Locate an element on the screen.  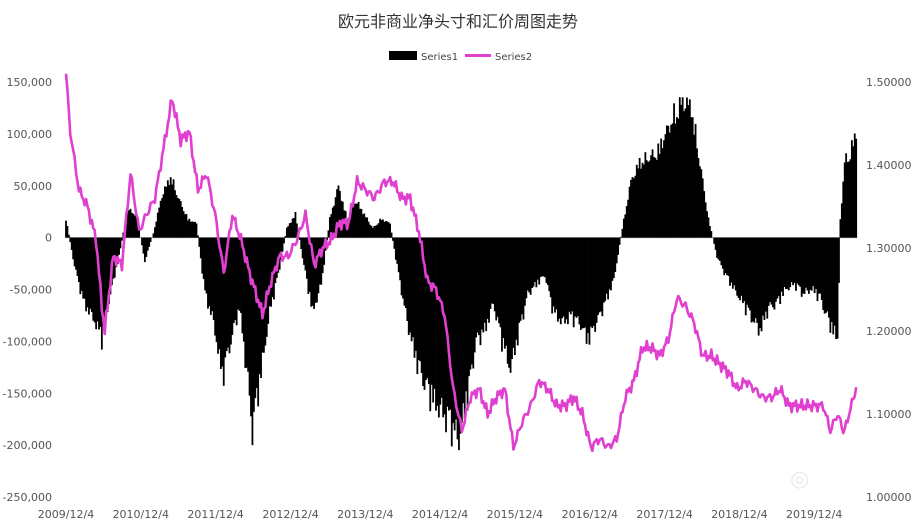
y-left-tick-label: -50,000 is located at coordinates (31, 290).